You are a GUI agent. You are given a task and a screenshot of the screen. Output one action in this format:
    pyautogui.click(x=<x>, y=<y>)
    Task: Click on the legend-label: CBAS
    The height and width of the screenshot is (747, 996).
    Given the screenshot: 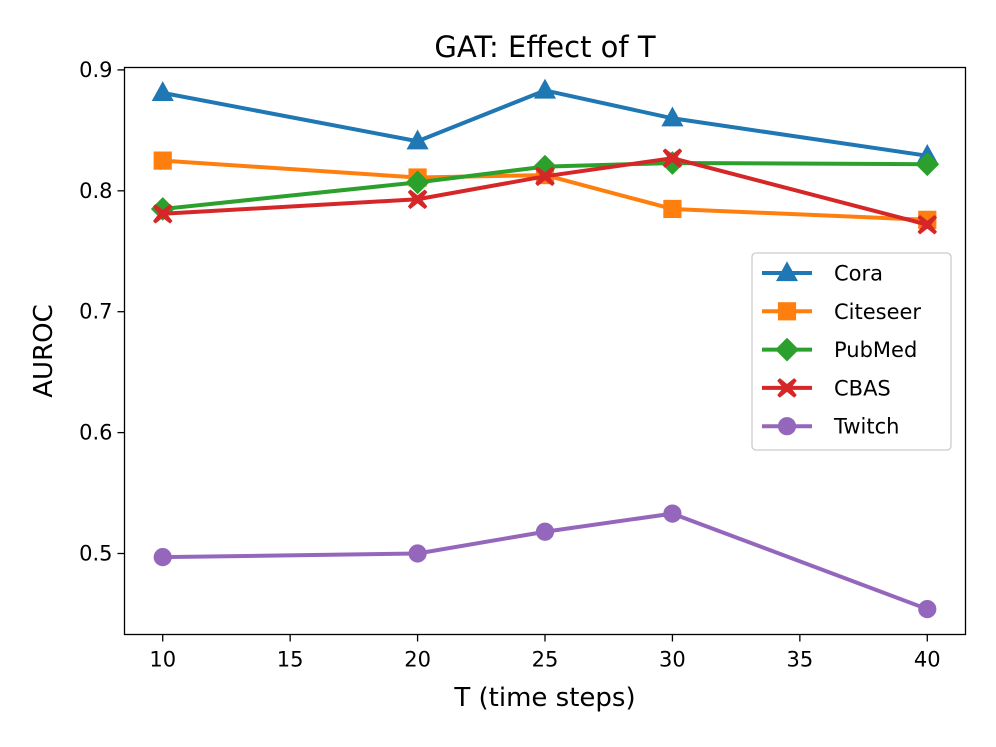 What is the action you would take?
    pyautogui.click(x=862, y=388)
    